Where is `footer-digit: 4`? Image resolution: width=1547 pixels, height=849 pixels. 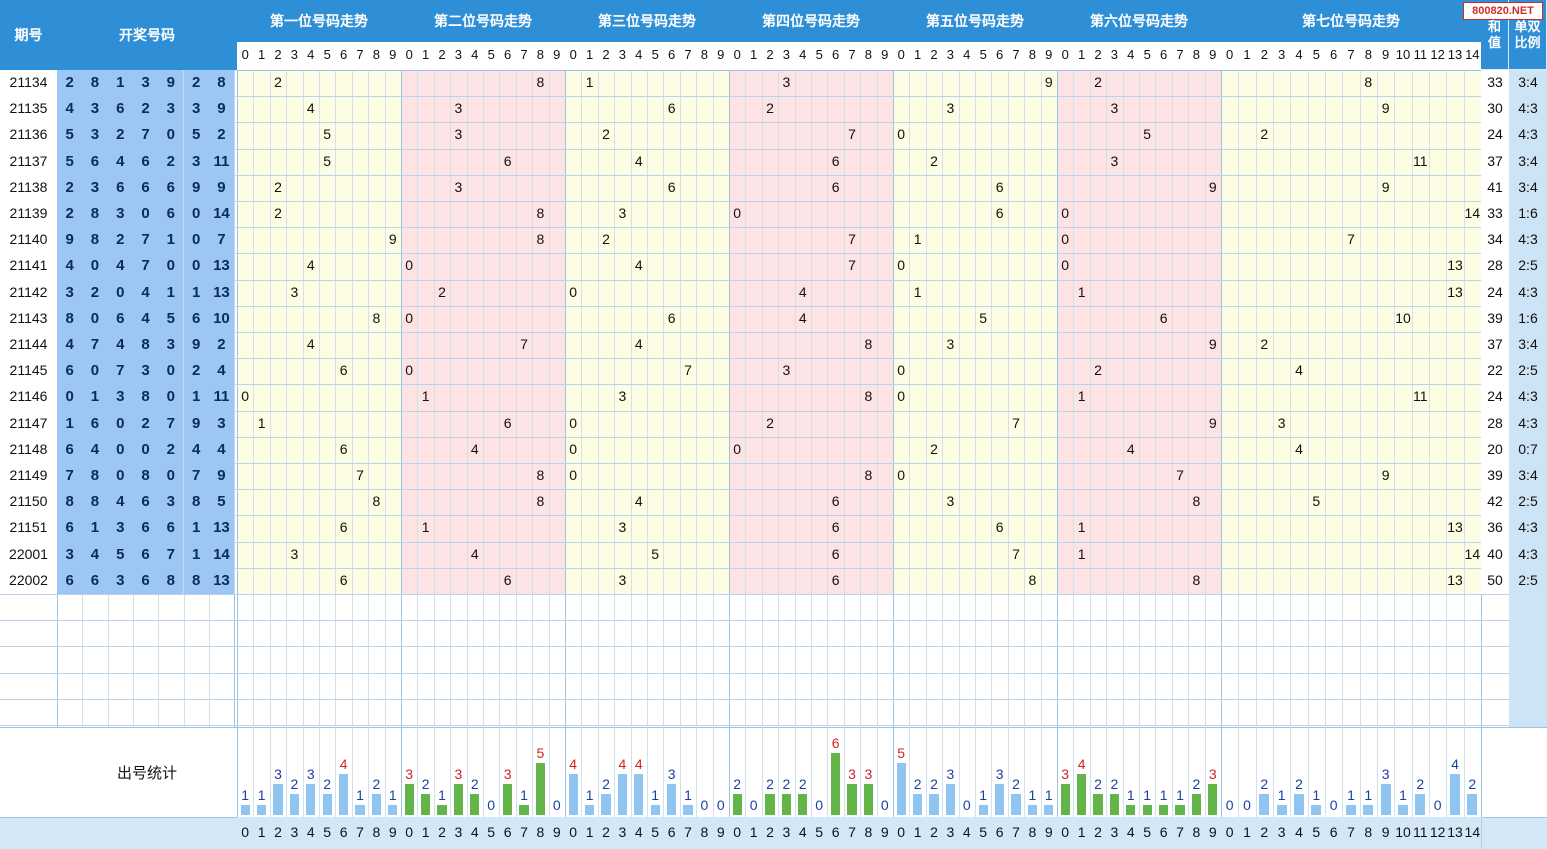 footer-digit: 4 is located at coordinates (311, 833).